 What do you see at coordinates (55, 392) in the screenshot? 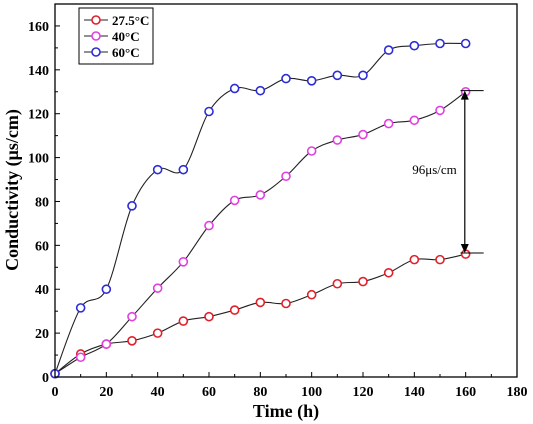
I see `x-tick-label: 0` at bounding box center [55, 392].